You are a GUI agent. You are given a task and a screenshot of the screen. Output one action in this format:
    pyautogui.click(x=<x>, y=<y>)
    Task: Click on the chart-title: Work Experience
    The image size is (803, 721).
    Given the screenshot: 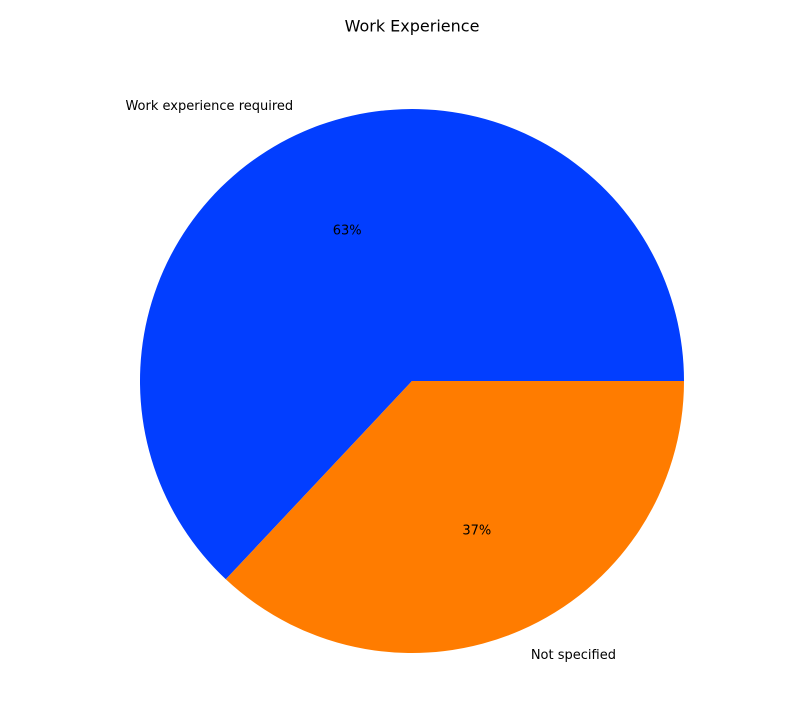 What is the action you would take?
    pyautogui.click(x=412, y=26)
    